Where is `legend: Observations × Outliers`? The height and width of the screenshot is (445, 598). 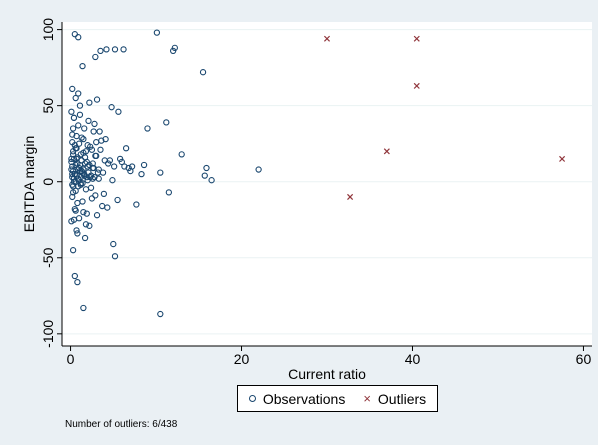 legend: Observations × Outliers is located at coordinates (337, 398).